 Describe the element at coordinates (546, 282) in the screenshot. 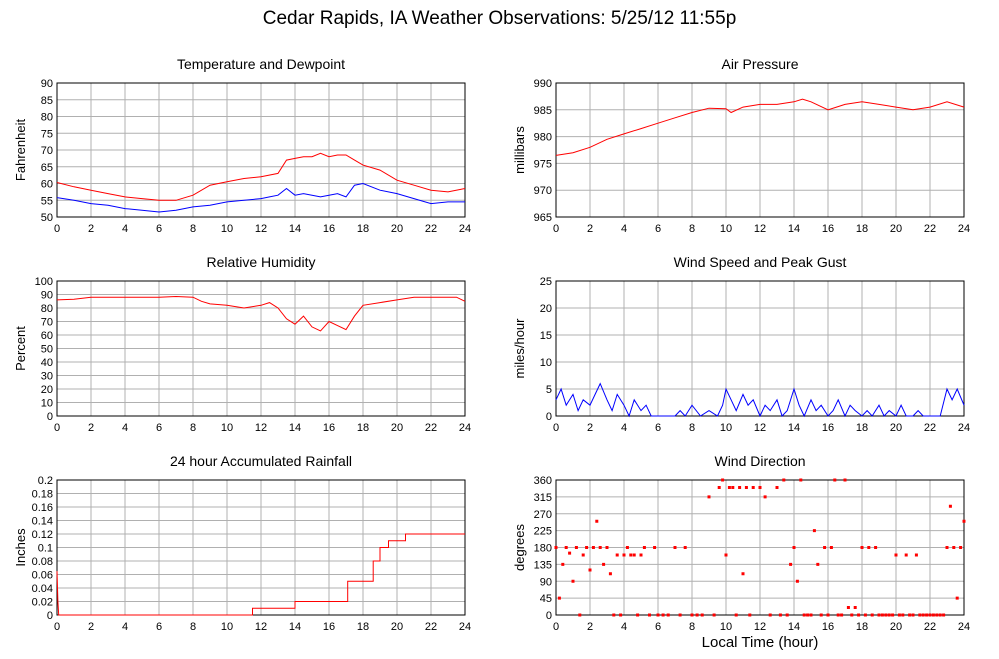

I see `y-tick-label: 25` at that location.